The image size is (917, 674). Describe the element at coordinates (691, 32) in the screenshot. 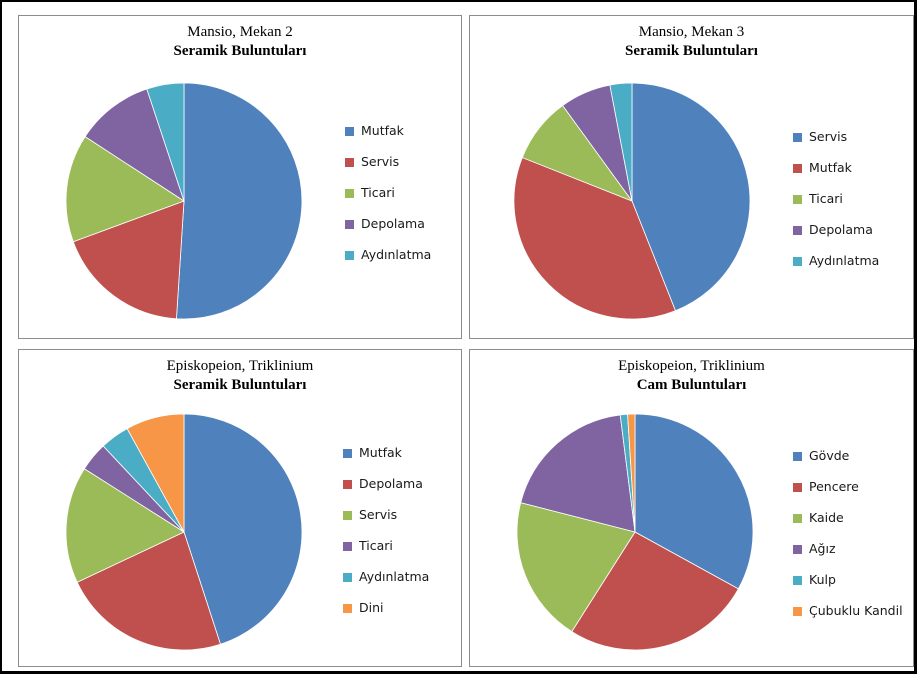

I see `chart-title-line: Mansio, Mekan 3` at that location.